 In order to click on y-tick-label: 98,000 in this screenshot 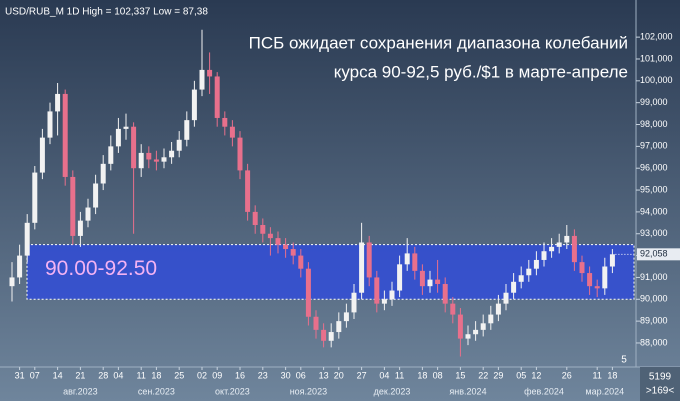, I will do `click(654, 124)`.